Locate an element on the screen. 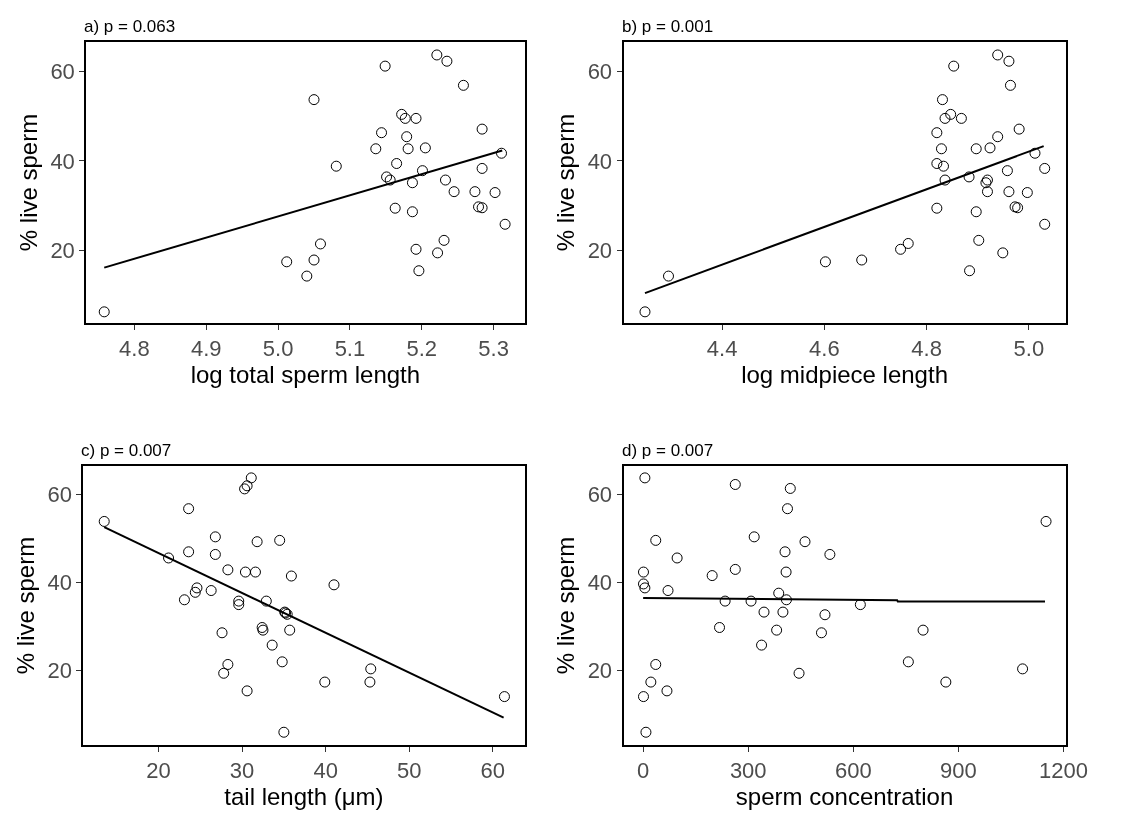 The image size is (1121, 820). x-axis-title: sperm concentration is located at coordinates (844, 797).